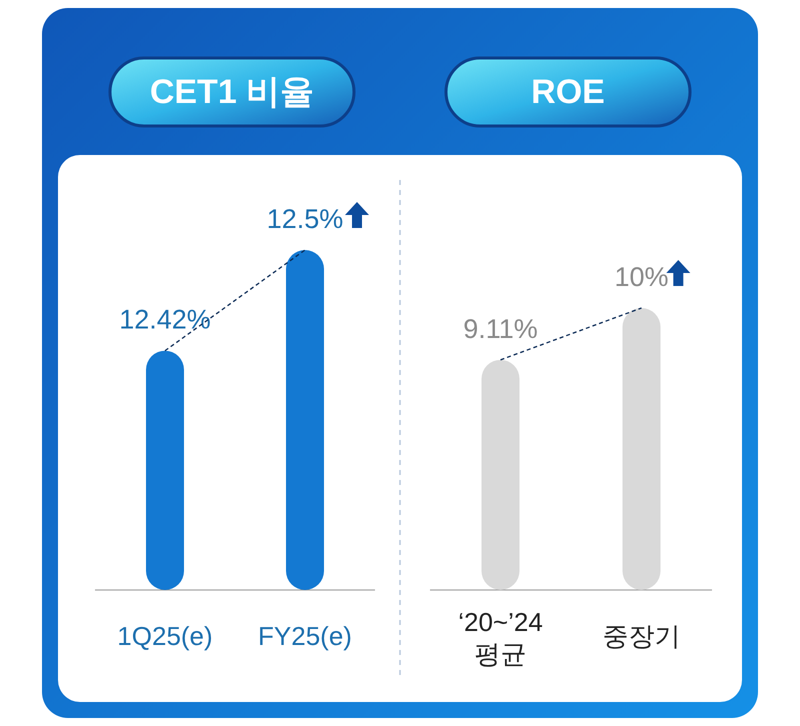  What do you see at coordinates (568, 92) in the screenshot?
I see `chart-title: ROE` at bounding box center [568, 92].